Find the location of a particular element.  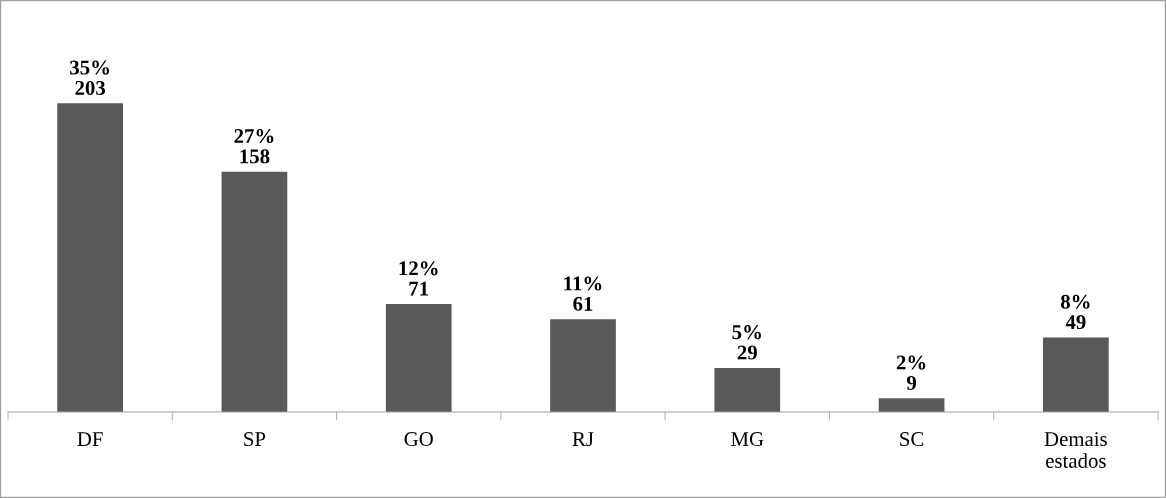

x-tick-label: DF is located at coordinates (90, 439).